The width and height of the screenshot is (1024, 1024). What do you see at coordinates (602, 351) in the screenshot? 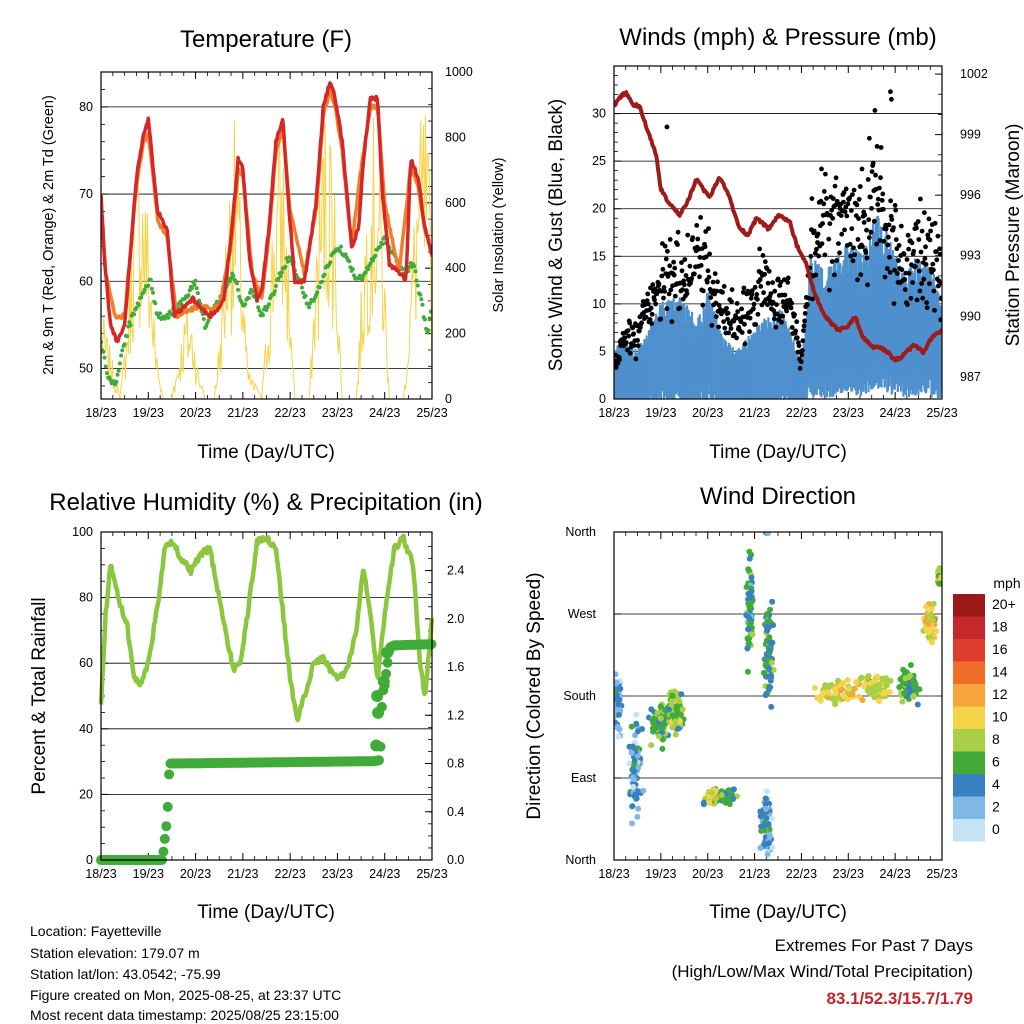
I see `y-tick-label: 5` at bounding box center [602, 351].